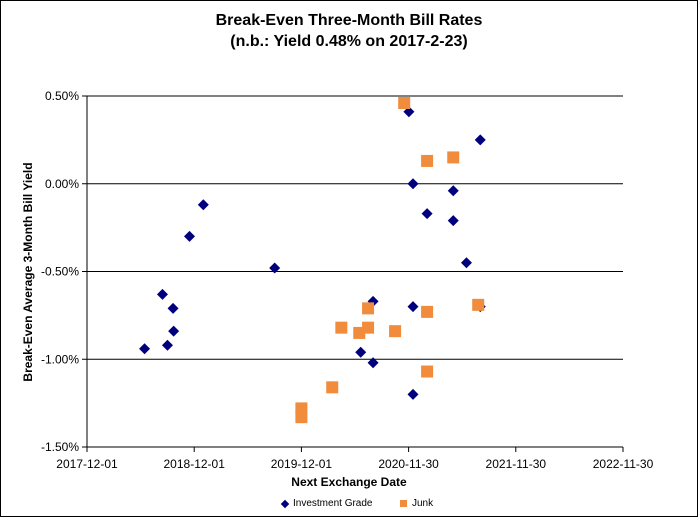  I want to click on x-tick-label: 2018-12-01, so click(195, 464).